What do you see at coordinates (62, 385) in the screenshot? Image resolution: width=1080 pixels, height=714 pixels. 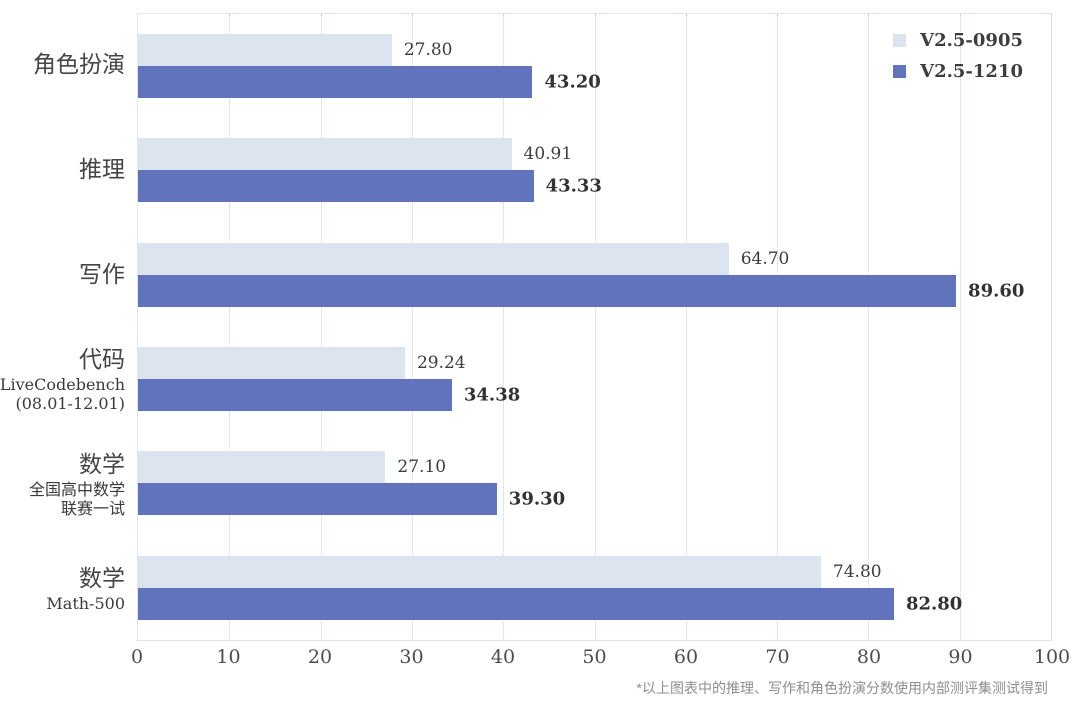 I see `category-sublabel: LiveCodebench` at bounding box center [62, 385].